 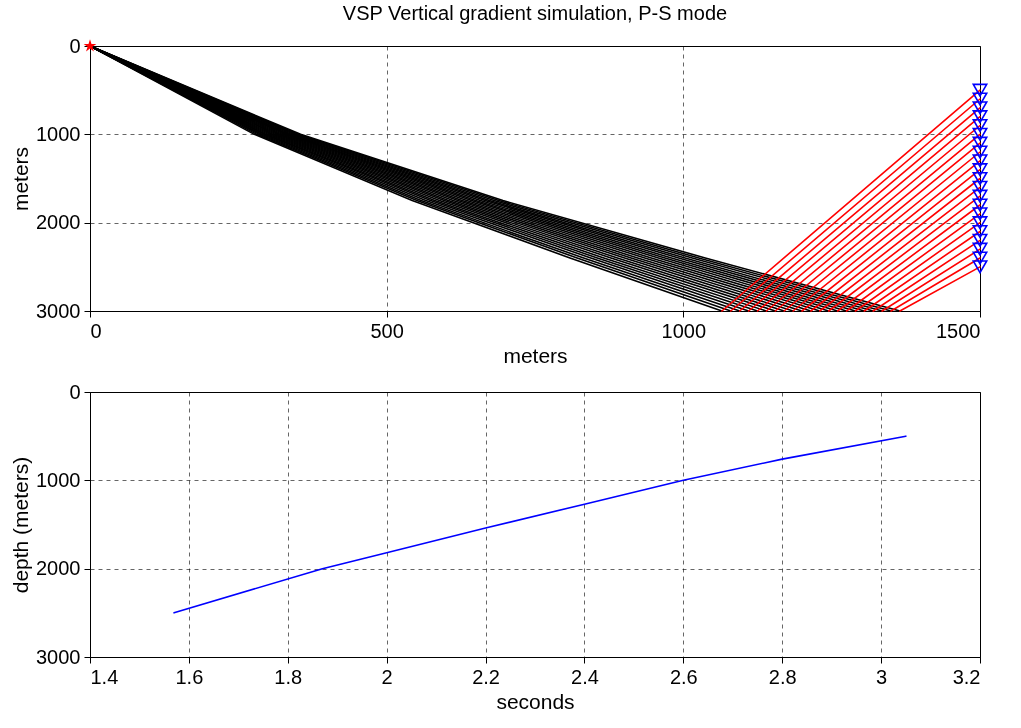 I want to click on x-tick-label: 1500, so click(x=958, y=330).